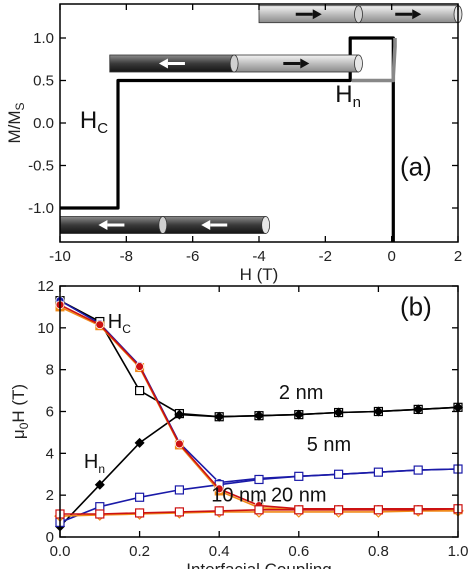 The height and width of the screenshot is (569, 474). Describe the element at coordinates (325, 256) in the screenshot. I see `a-x-tick-label: -2` at that location.